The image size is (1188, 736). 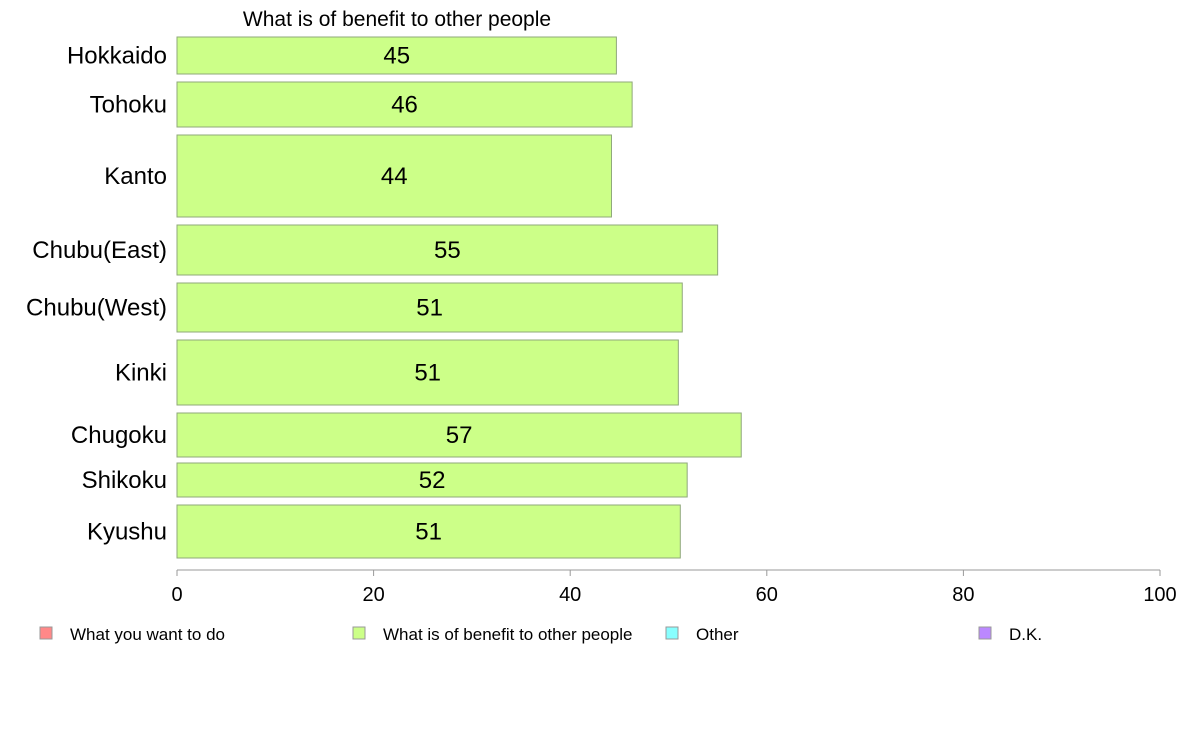 What do you see at coordinates (373, 595) in the screenshot?
I see `x-tick-label: 20` at bounding box center [373, 595].